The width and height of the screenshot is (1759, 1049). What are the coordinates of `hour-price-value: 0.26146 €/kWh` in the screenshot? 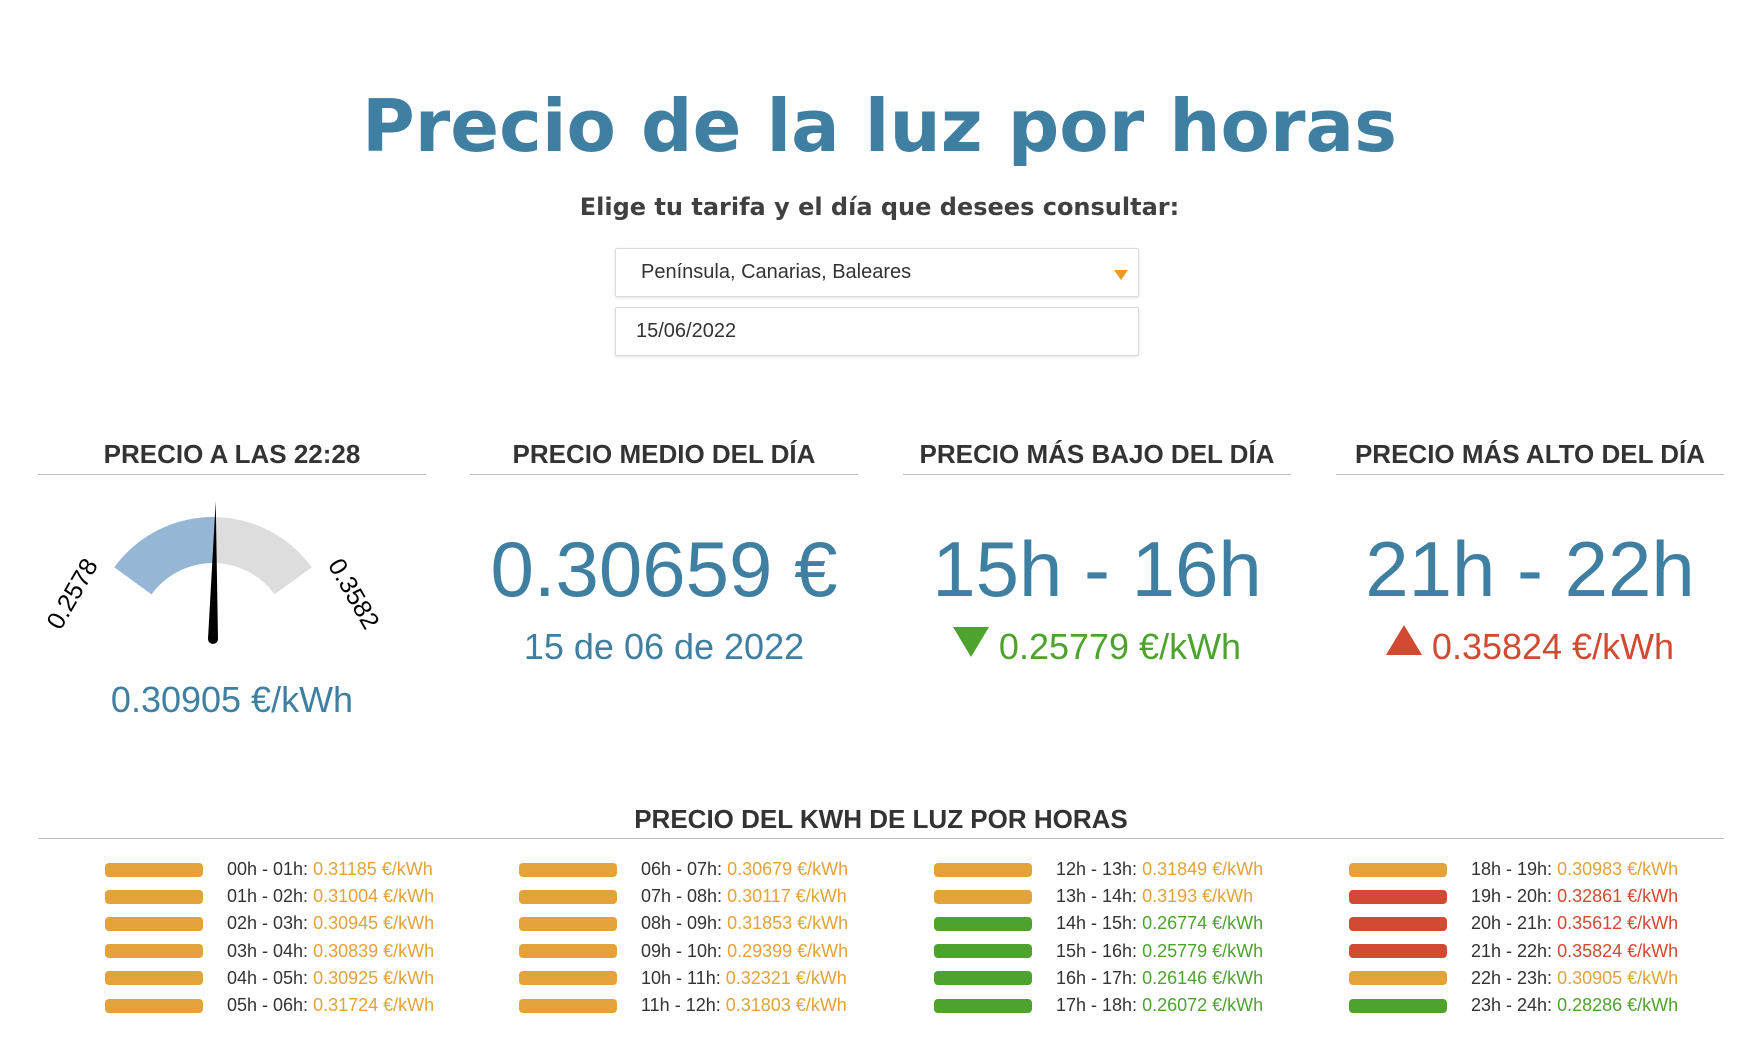 It's located at (1203, 977).